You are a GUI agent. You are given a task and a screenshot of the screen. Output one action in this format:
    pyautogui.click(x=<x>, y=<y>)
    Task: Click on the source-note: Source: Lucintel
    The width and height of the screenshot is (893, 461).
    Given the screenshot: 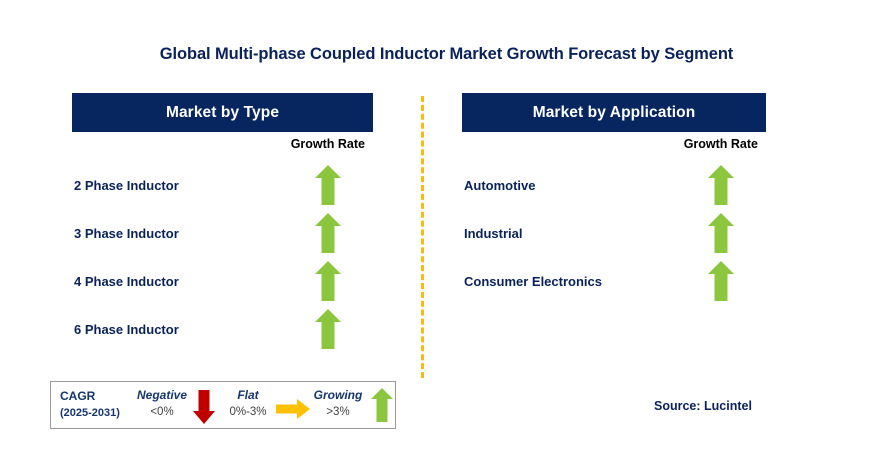 What is the action you would take?
    pyautogui.click(x=703, y=406)
    